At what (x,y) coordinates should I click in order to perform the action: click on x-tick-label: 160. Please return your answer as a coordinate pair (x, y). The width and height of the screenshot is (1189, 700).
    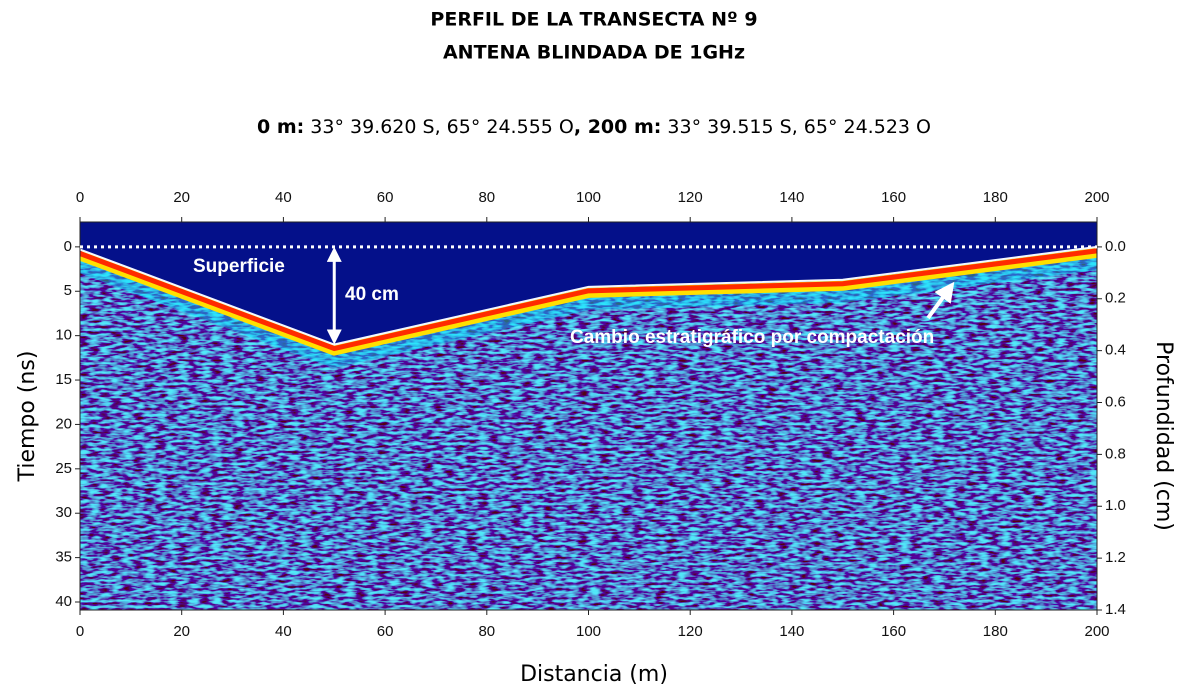
    Looking at the image, I should click on (893, 631).